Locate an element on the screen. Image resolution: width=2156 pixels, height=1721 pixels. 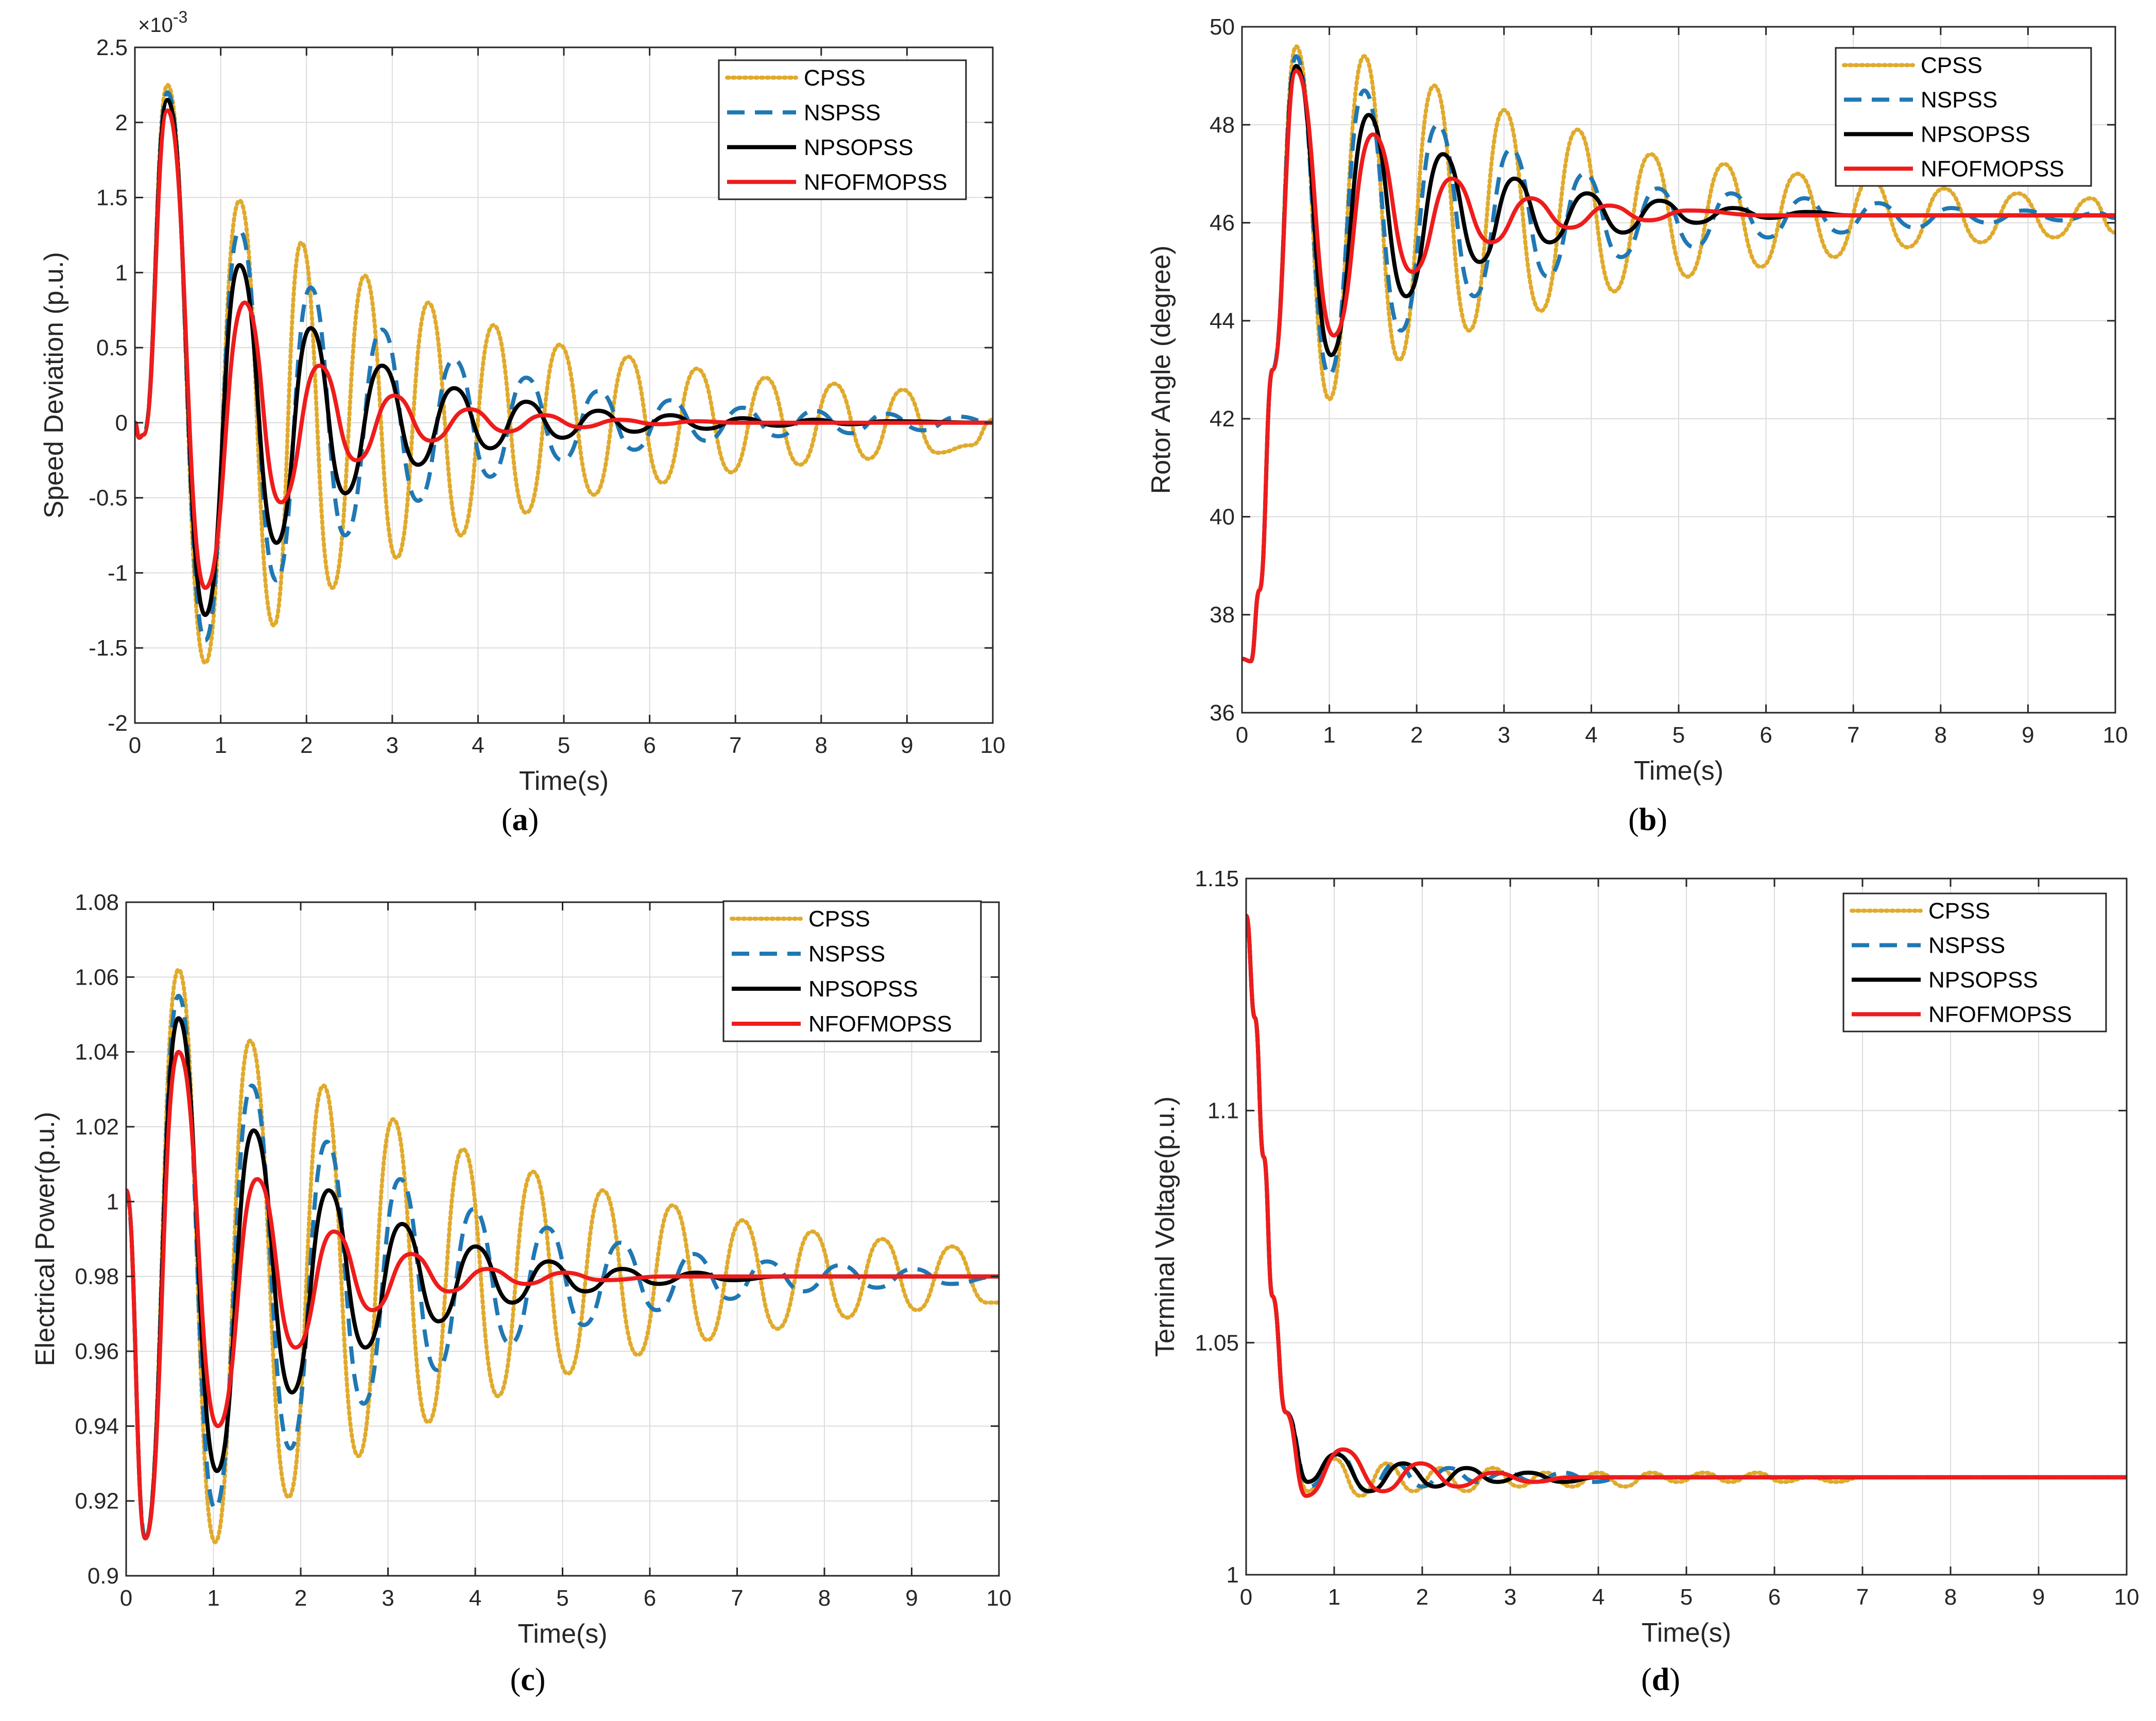
series-line-npsopss is located at coordinates (562, 1278).